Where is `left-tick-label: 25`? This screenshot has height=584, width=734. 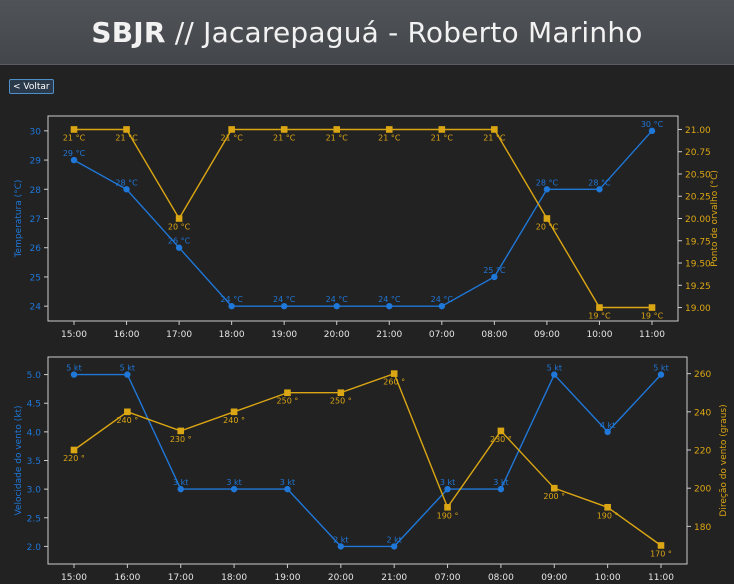 left-tick-label: 25 is located at coordinates (35, 278).